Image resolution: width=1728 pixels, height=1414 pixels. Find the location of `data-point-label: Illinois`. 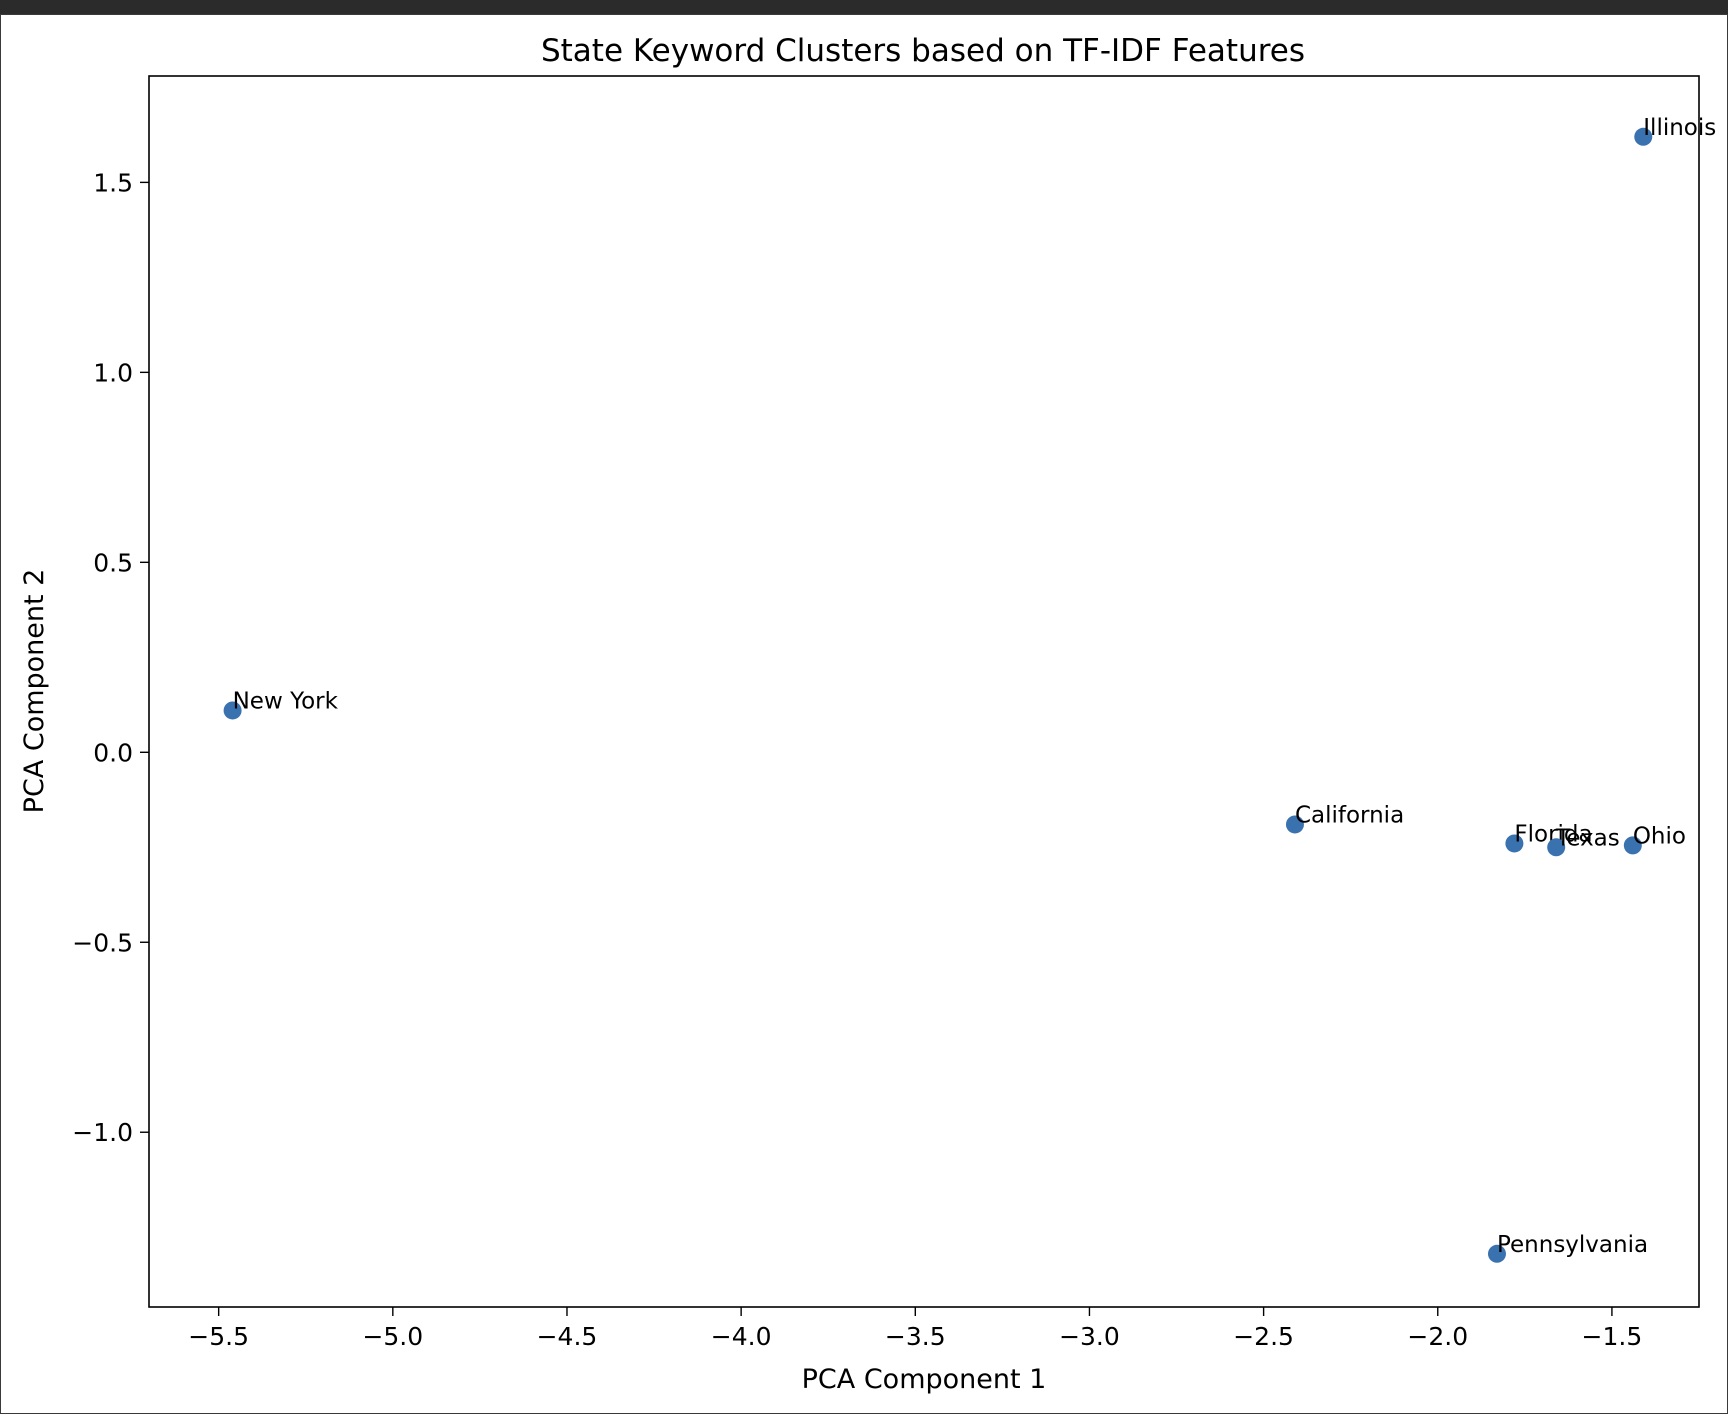

data-point-label: Illinois is located at coordinates (1679, 128).